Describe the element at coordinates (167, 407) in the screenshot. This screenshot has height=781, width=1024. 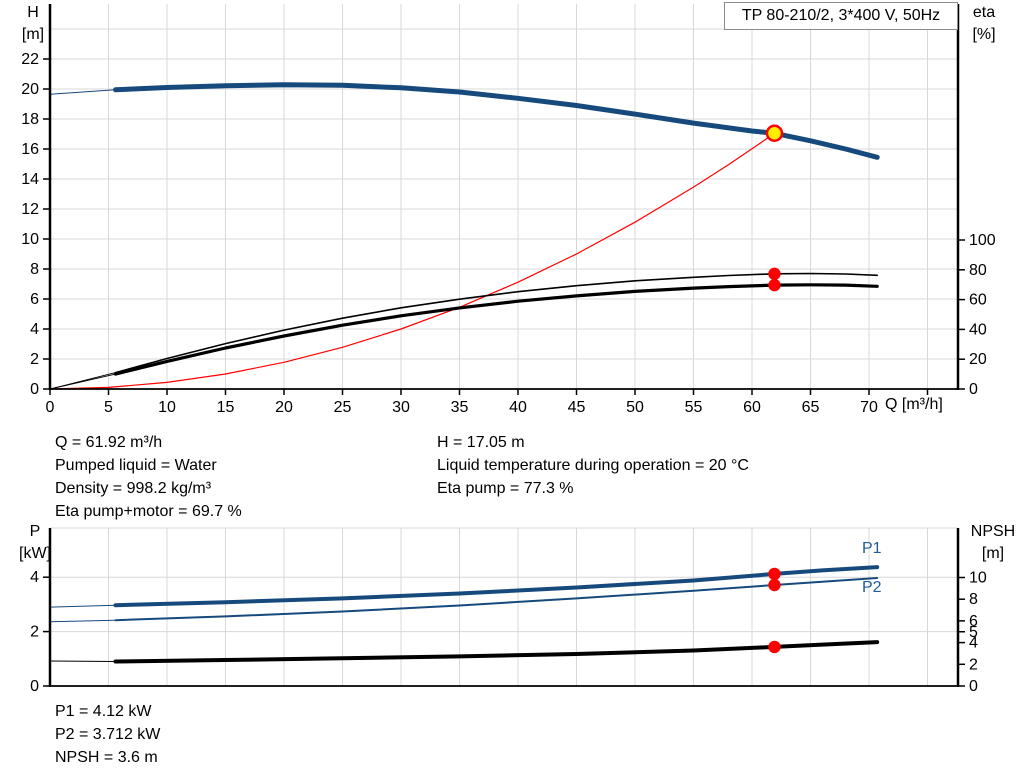
I see `x-axis-tick-label: 10` at that location.